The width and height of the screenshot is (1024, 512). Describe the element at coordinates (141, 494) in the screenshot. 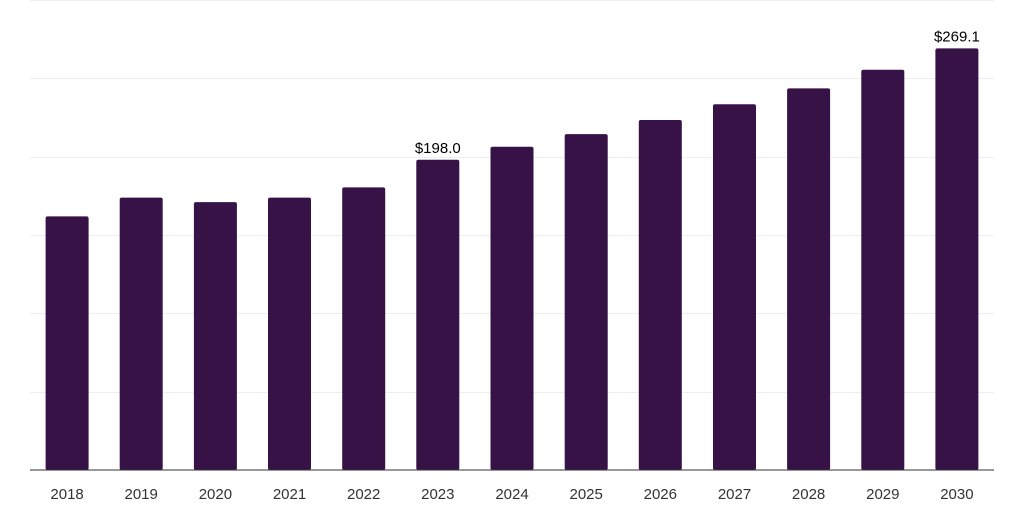

I see `x-tick-label: 2019` at that location.